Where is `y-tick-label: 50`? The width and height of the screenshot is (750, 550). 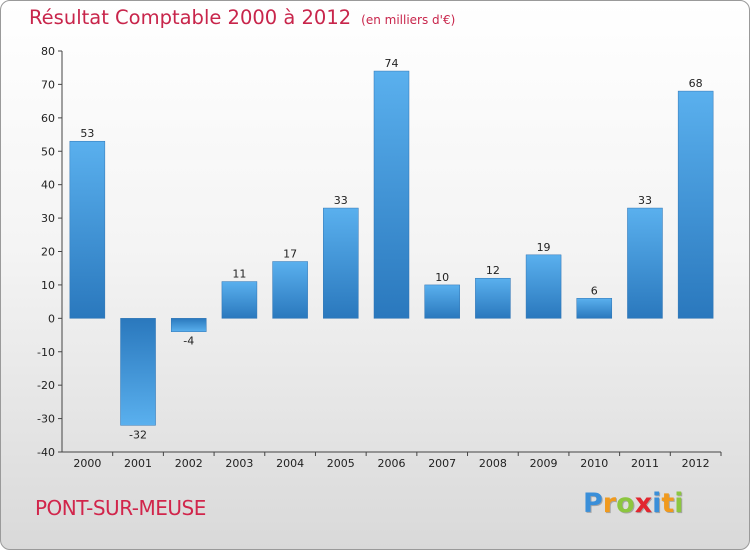
y-tick-label: 50 is located at coordinates (48, 151).